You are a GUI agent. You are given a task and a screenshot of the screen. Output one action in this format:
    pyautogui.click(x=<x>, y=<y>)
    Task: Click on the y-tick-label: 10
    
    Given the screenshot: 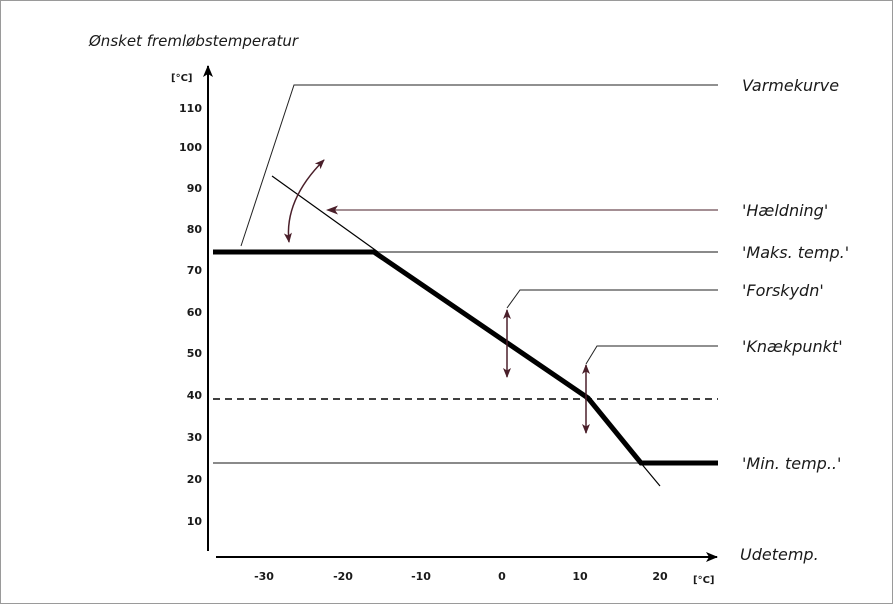 What is the action you would take?
    pyautogui.click(x=195, y=521)
    